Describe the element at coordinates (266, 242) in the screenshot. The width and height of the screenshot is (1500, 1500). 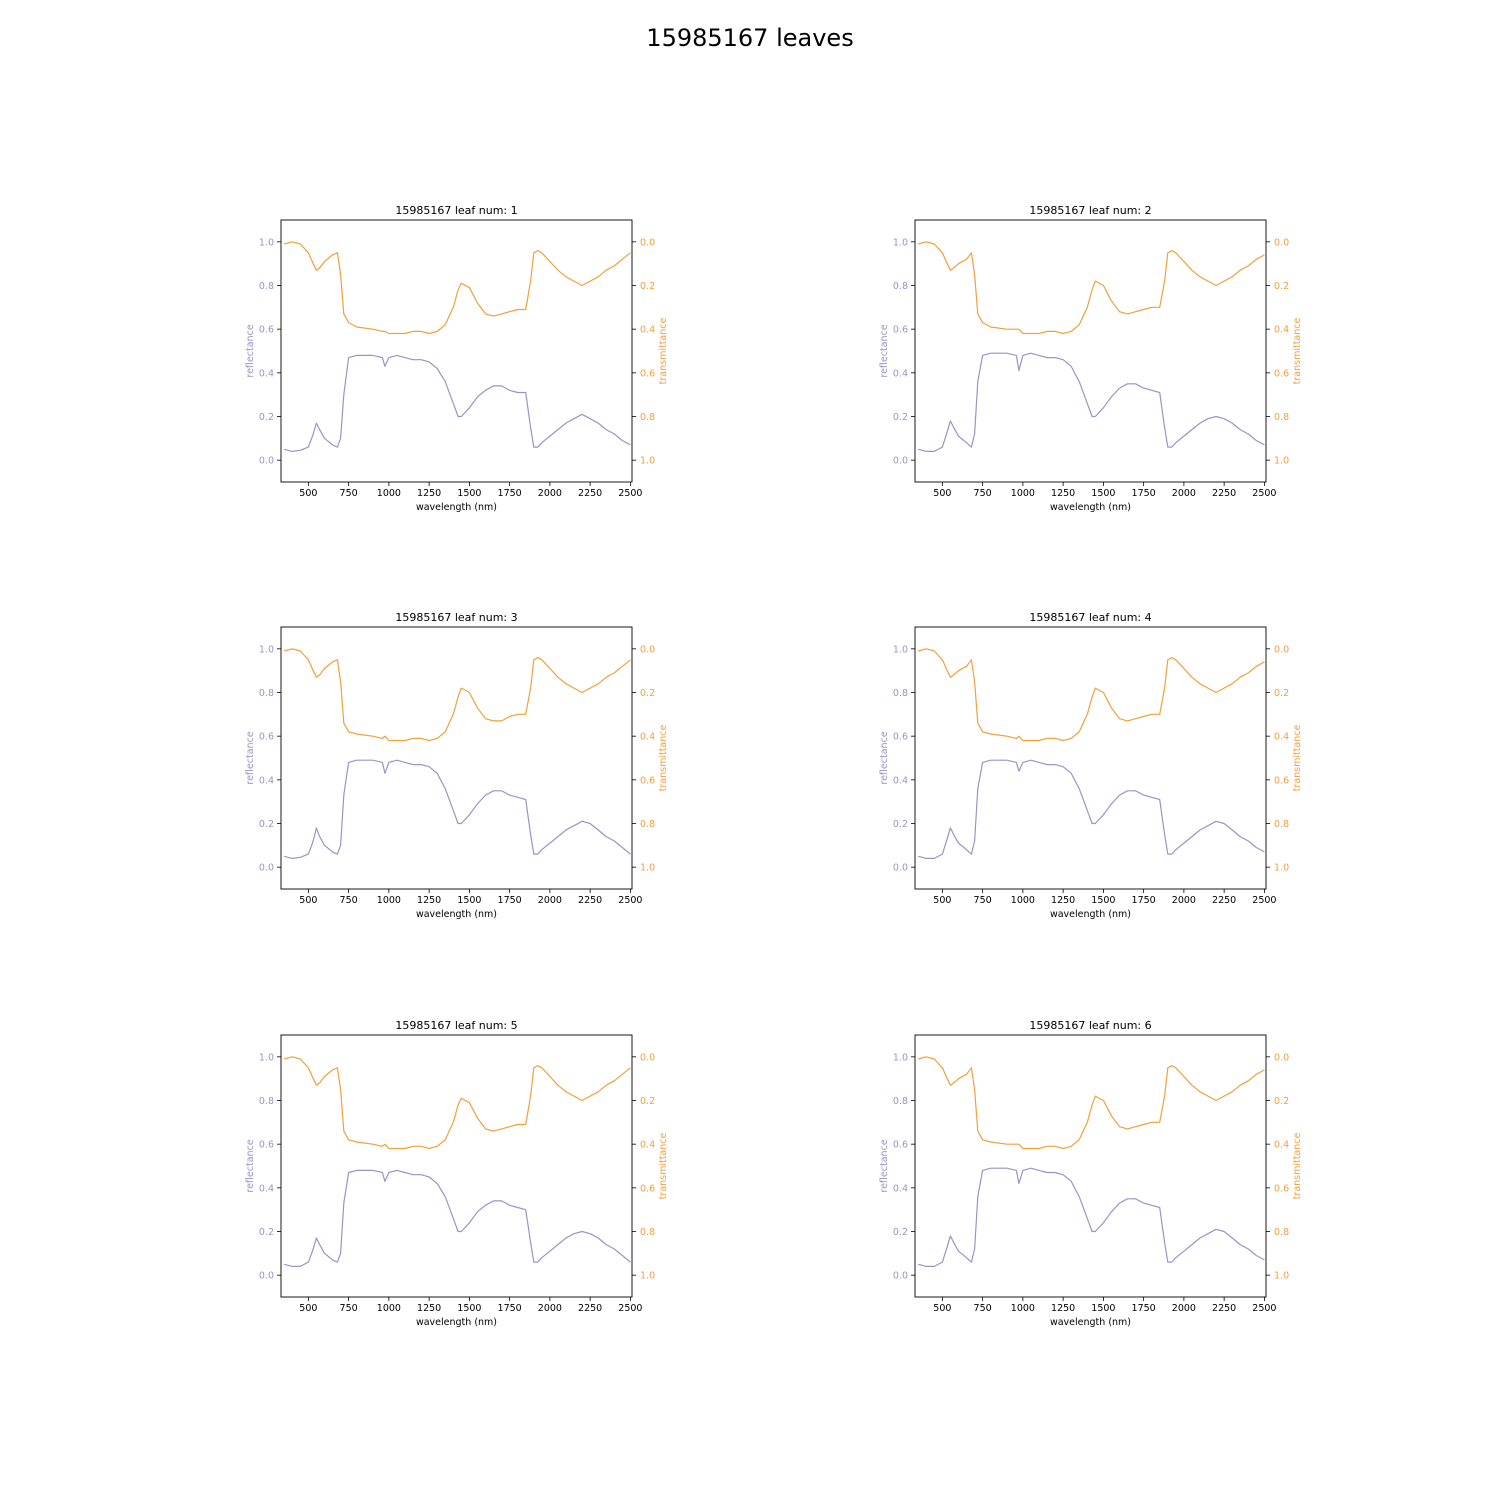
I see `y-tick-label: 1.0` at that location.